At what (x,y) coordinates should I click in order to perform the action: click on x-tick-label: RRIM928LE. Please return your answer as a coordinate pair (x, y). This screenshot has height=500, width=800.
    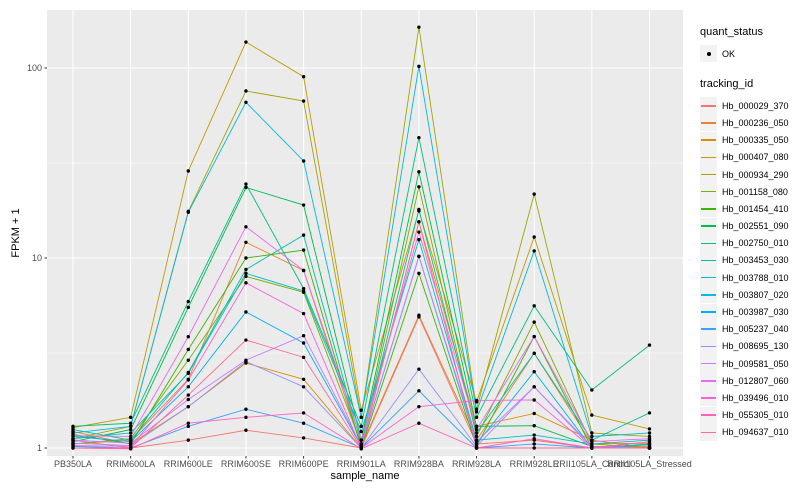
    Looking at the image, I should click on (534, 464).